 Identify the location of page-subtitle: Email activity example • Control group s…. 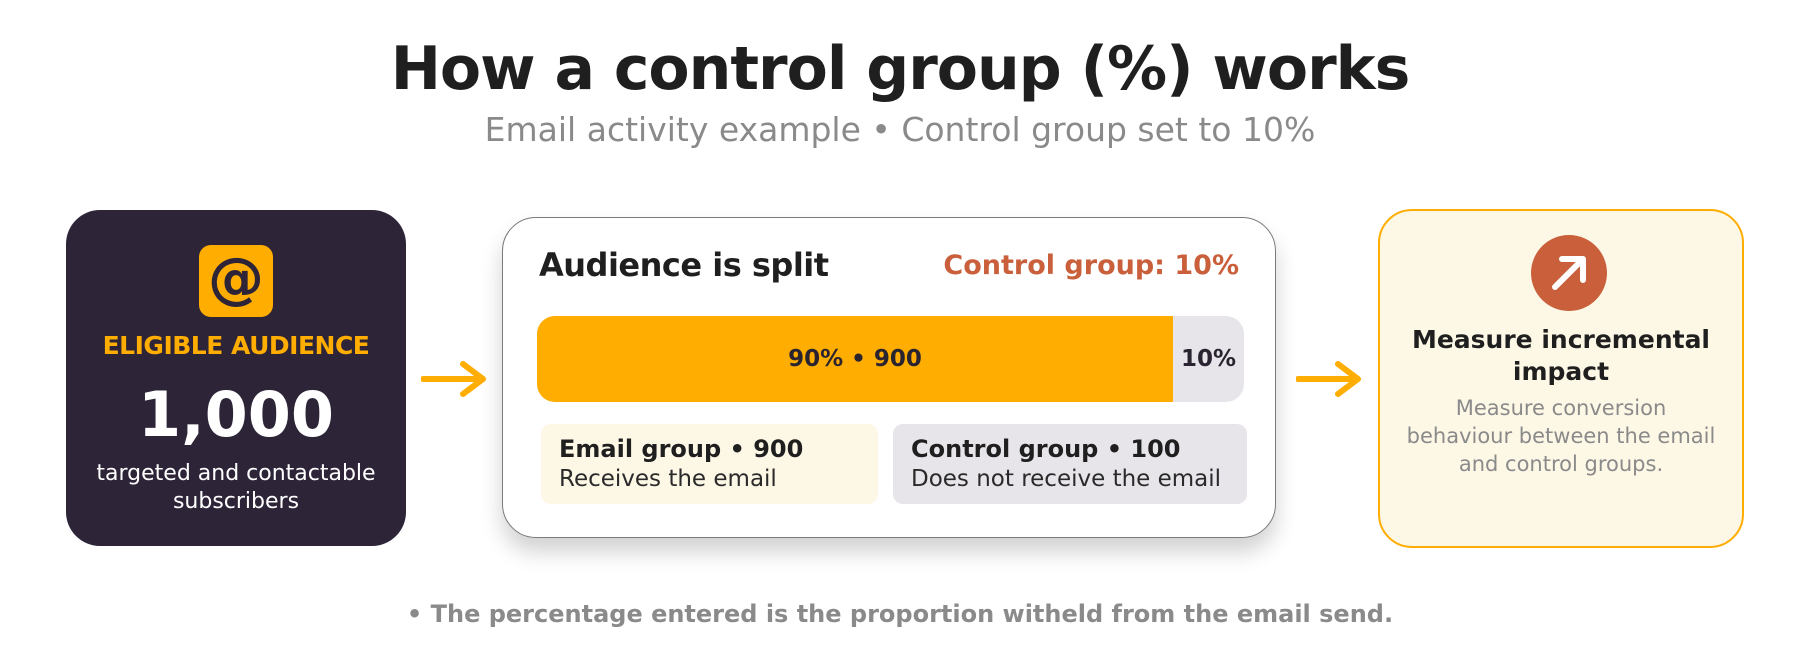
(900, 129).